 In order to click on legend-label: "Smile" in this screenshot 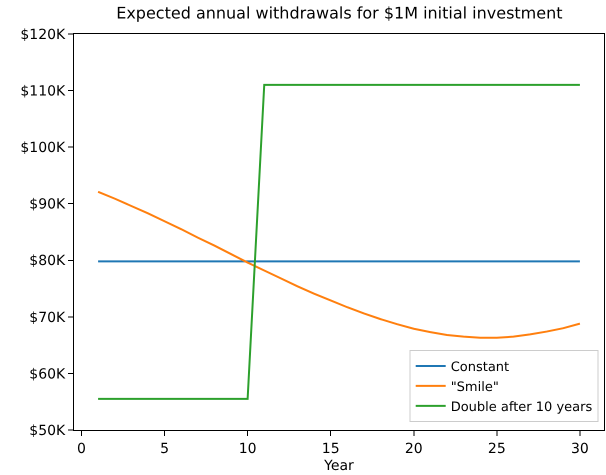, I will do `click(474, 387)`.